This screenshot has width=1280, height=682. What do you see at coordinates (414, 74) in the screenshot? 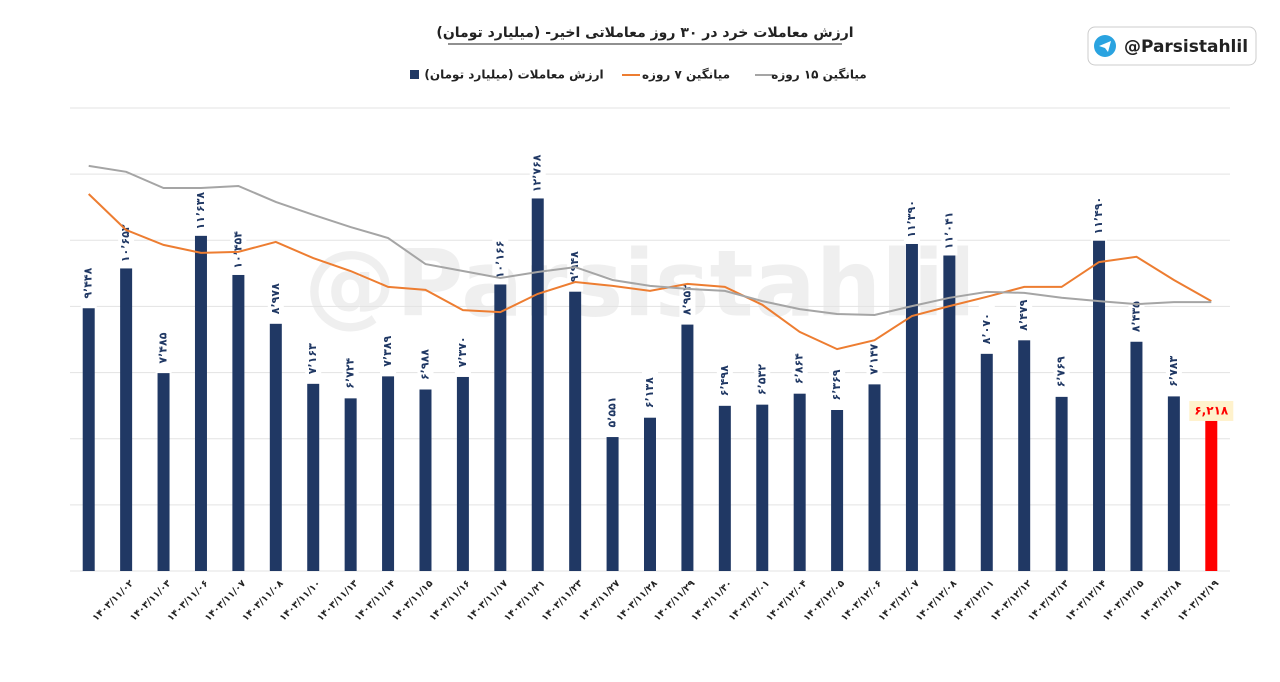
I see `legend-swatch` at bounding box center [414, 74].